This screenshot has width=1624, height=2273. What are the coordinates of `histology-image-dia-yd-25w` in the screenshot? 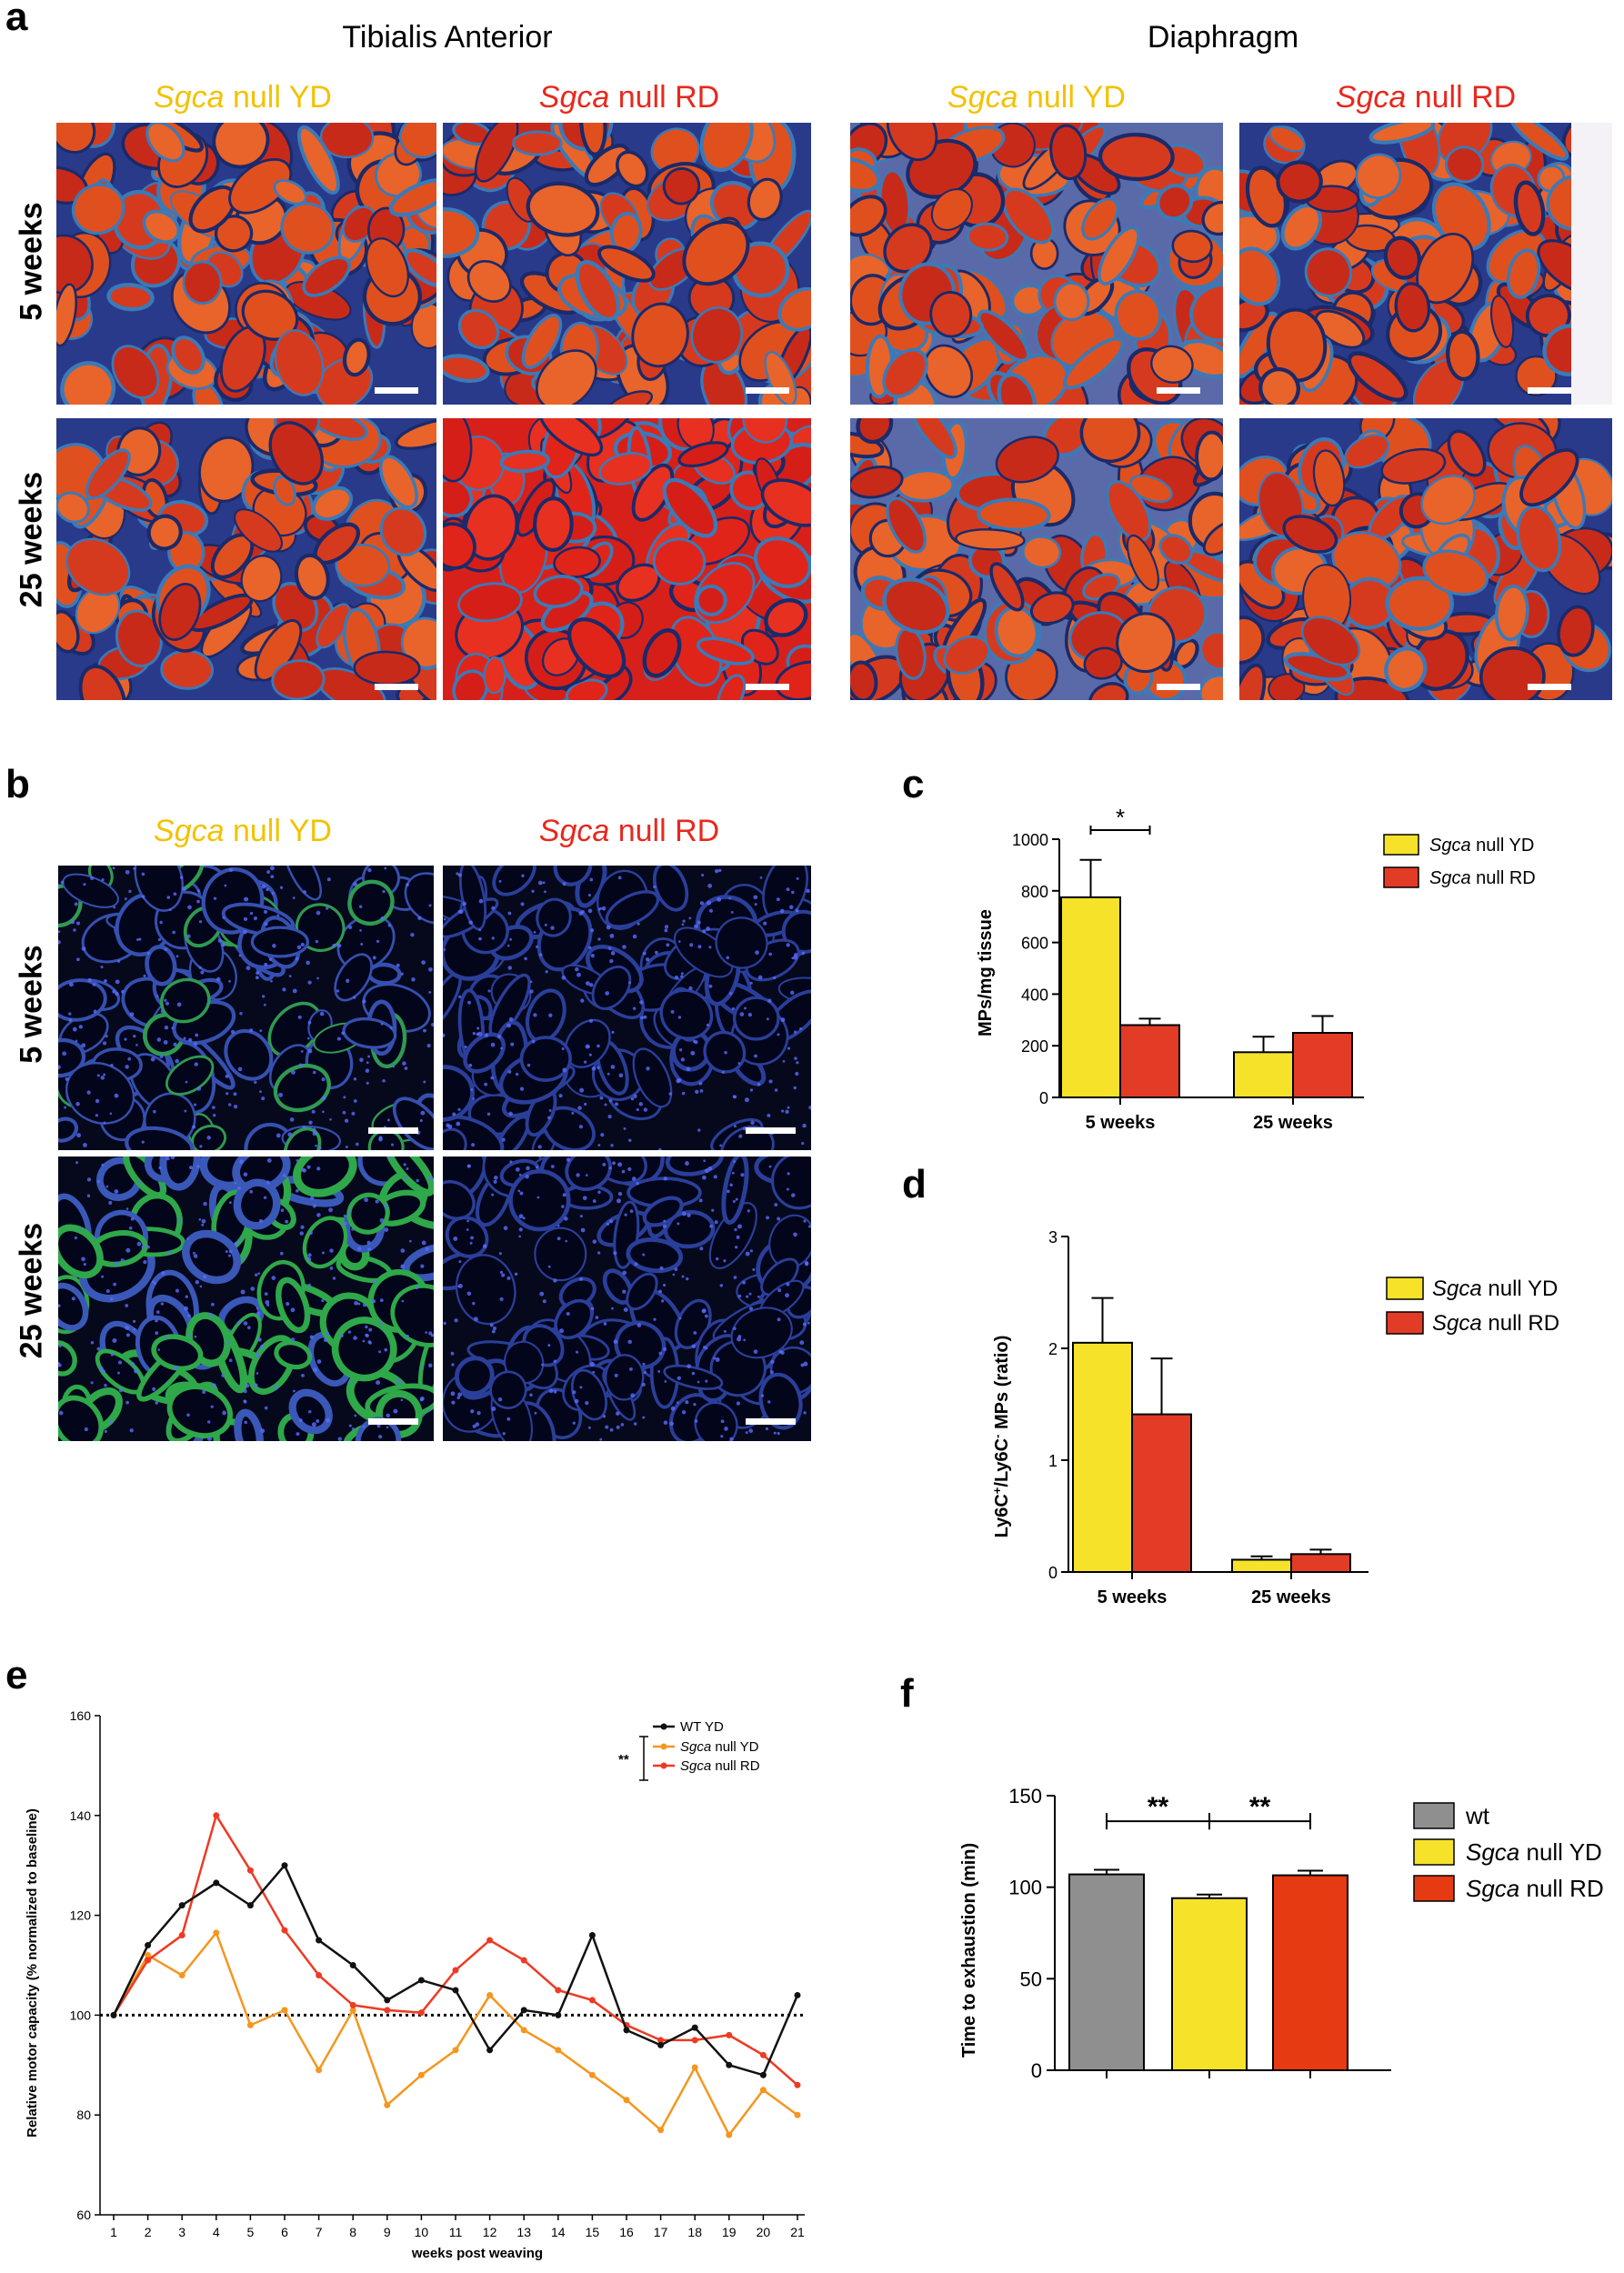 It's located at (1036, 559).